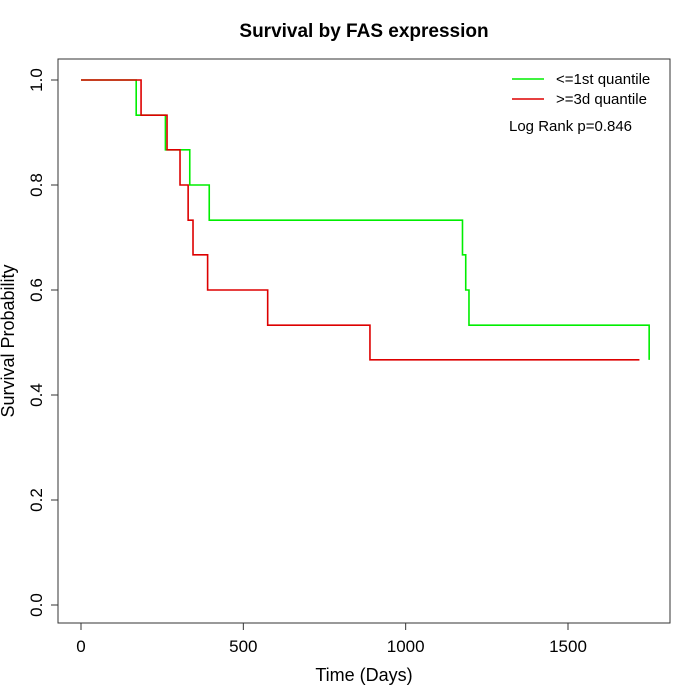 The image size is (700, 700). Describe the element at coordinates (406, 646) in the screenshot. I see `x-tick-label: 1000` at that location.